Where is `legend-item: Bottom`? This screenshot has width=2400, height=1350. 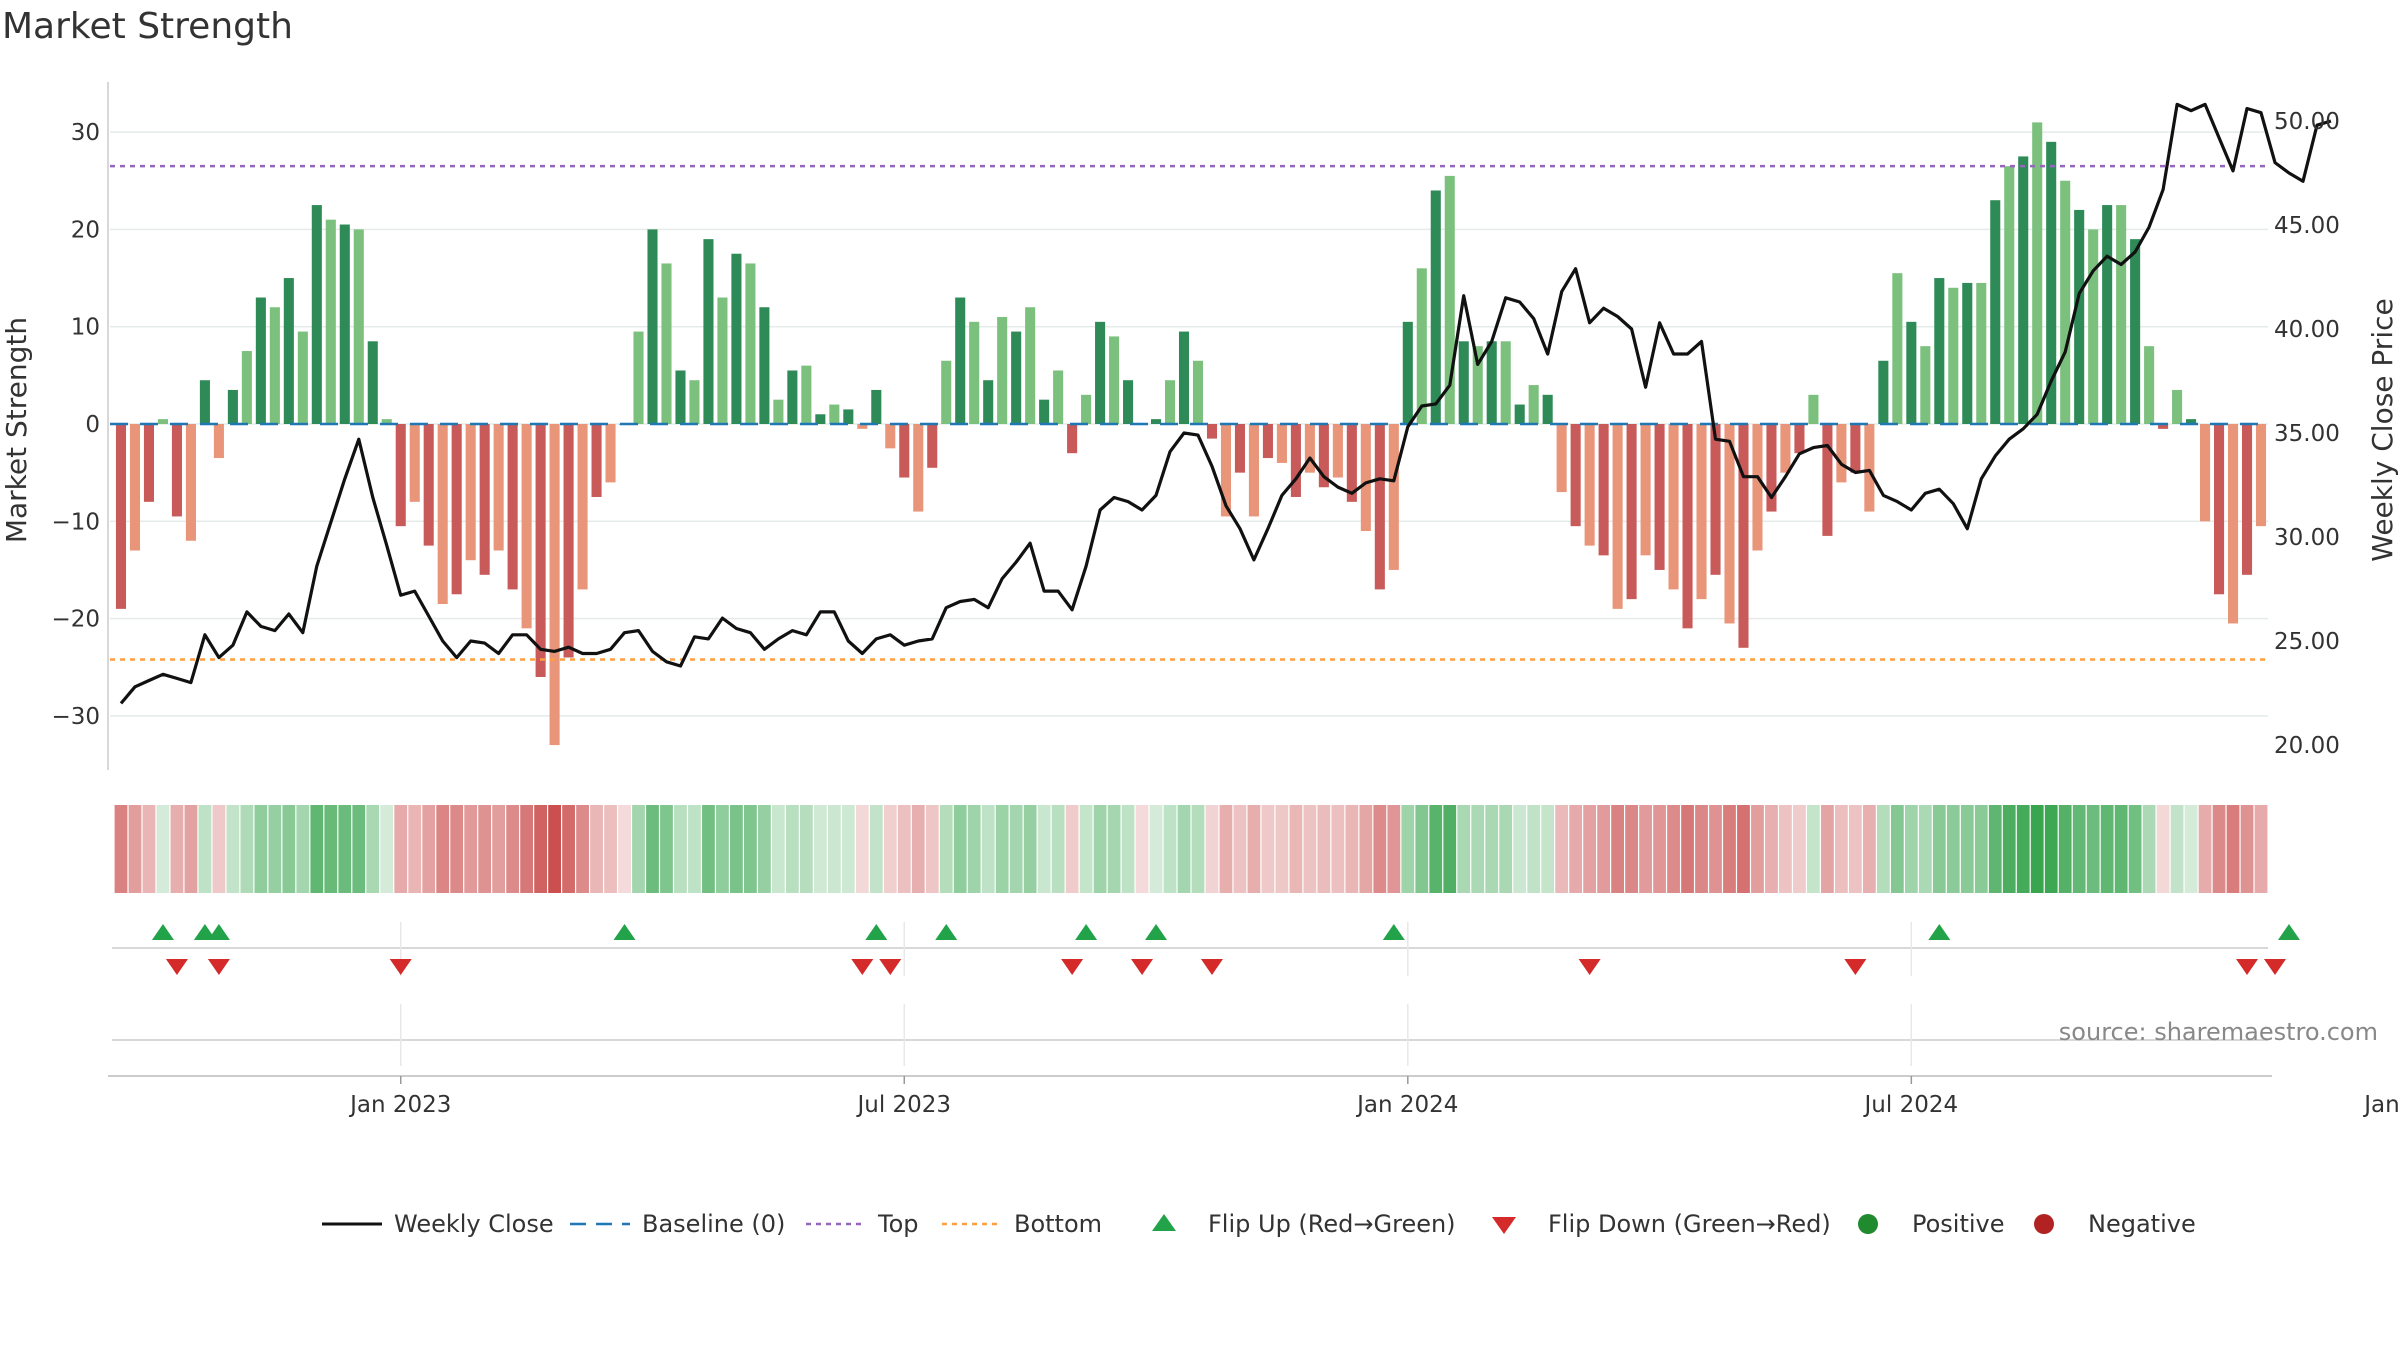 legend-item: Bottom is located at coordinates (1022, 1224).